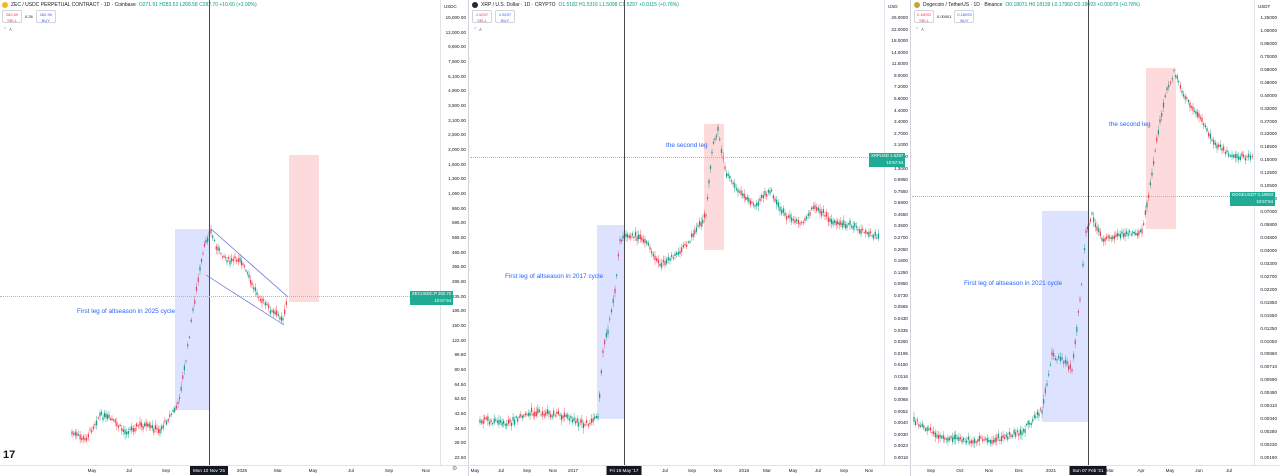 This screenshot has width=1280, height=476. I want to click on price-tick-label: 185.00, so click(458, 311).